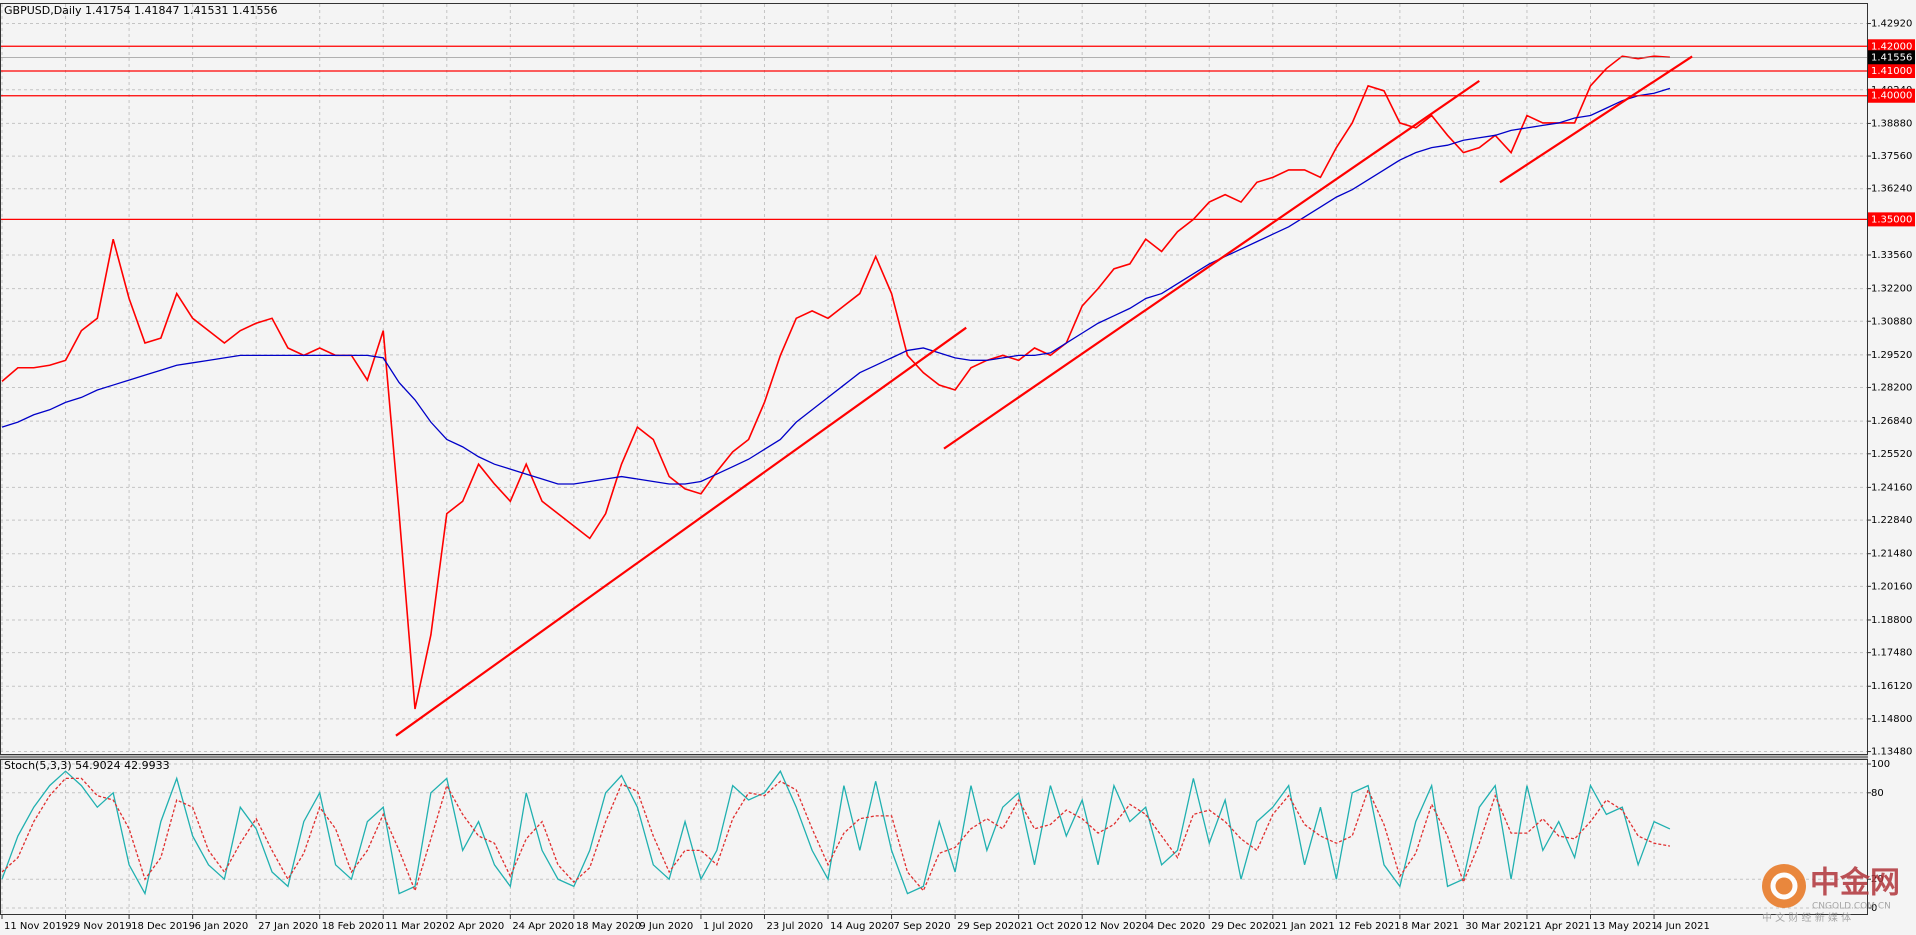  I want to click on y-tick-label: 80, so click(1877, 793).